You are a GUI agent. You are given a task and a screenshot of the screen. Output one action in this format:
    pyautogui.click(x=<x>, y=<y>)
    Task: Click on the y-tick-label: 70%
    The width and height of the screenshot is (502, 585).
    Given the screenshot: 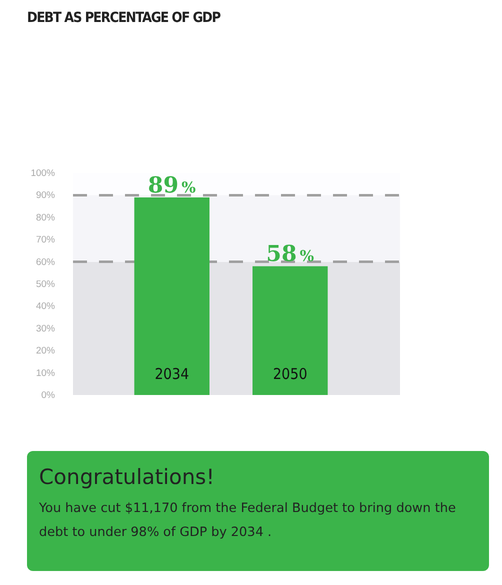 What is the action you would take?
    pyautogui.click(x=46, y=240)
    